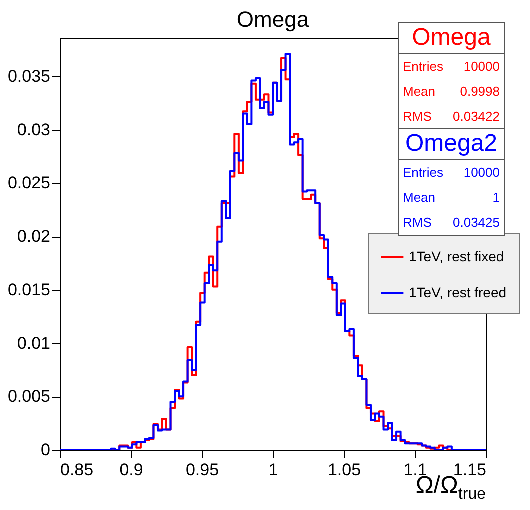 This screenshot has height=510, width=530. What do you see at coordinates (29, 76) in the screenshot?
I see `y-tick-label: 0.035` at bounding box center [29, 76].